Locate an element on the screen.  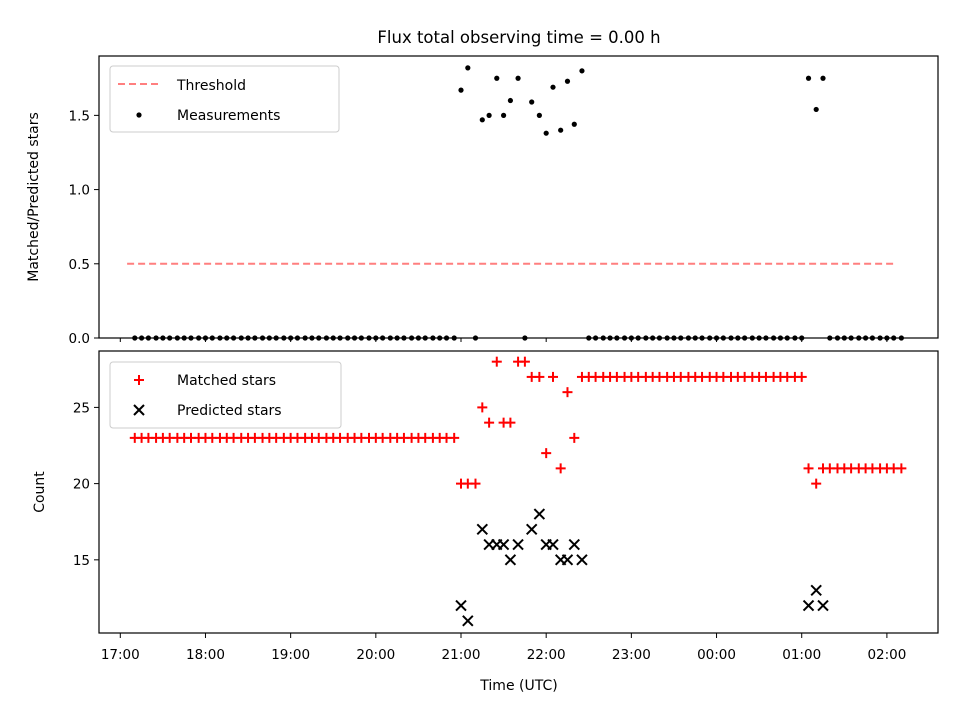
measurements-legend-label: Measurements is located at coordinates (228, 116).